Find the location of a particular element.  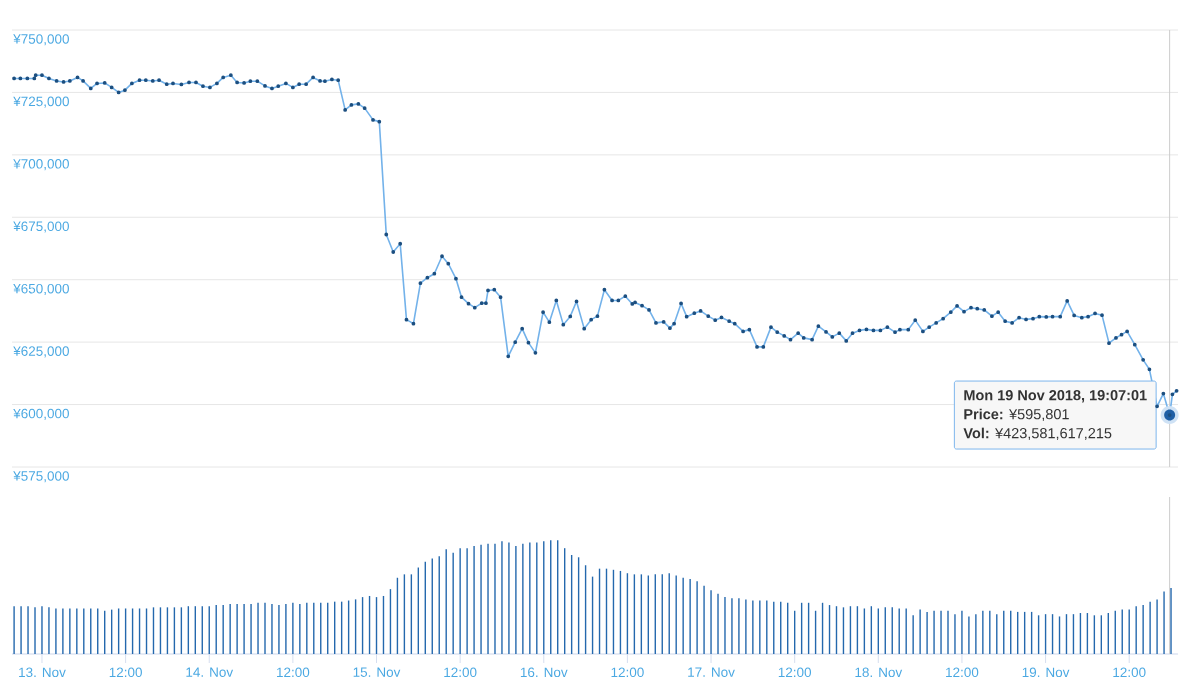

x-tick-label: 17. Nov is located at coordinates (711, 672).